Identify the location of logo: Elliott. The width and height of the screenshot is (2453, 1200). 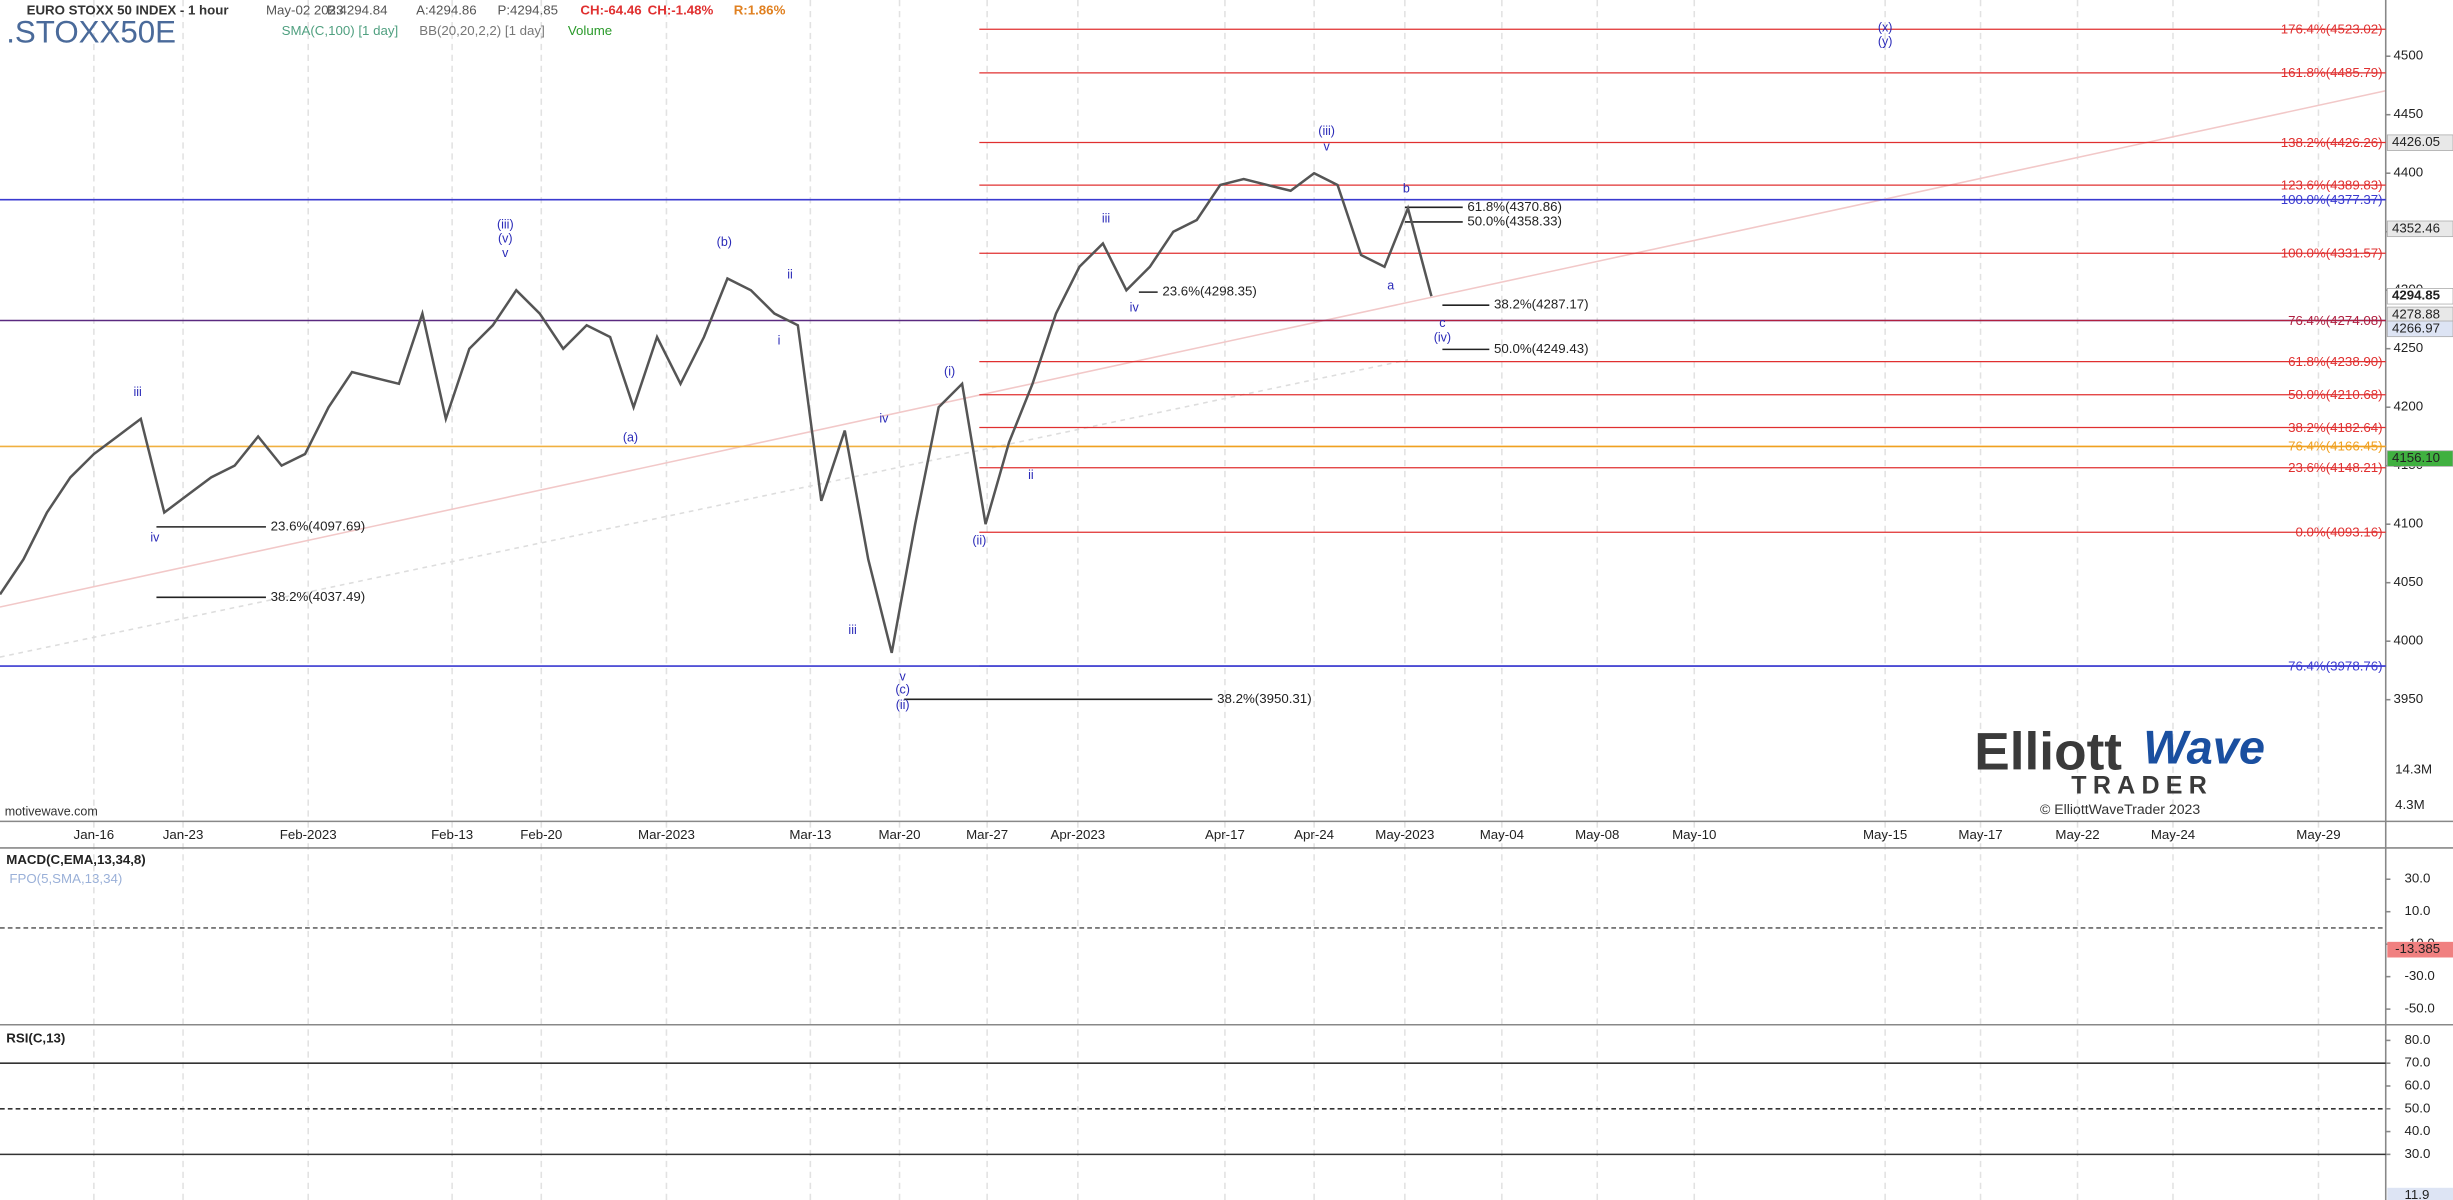
(2048, 752).